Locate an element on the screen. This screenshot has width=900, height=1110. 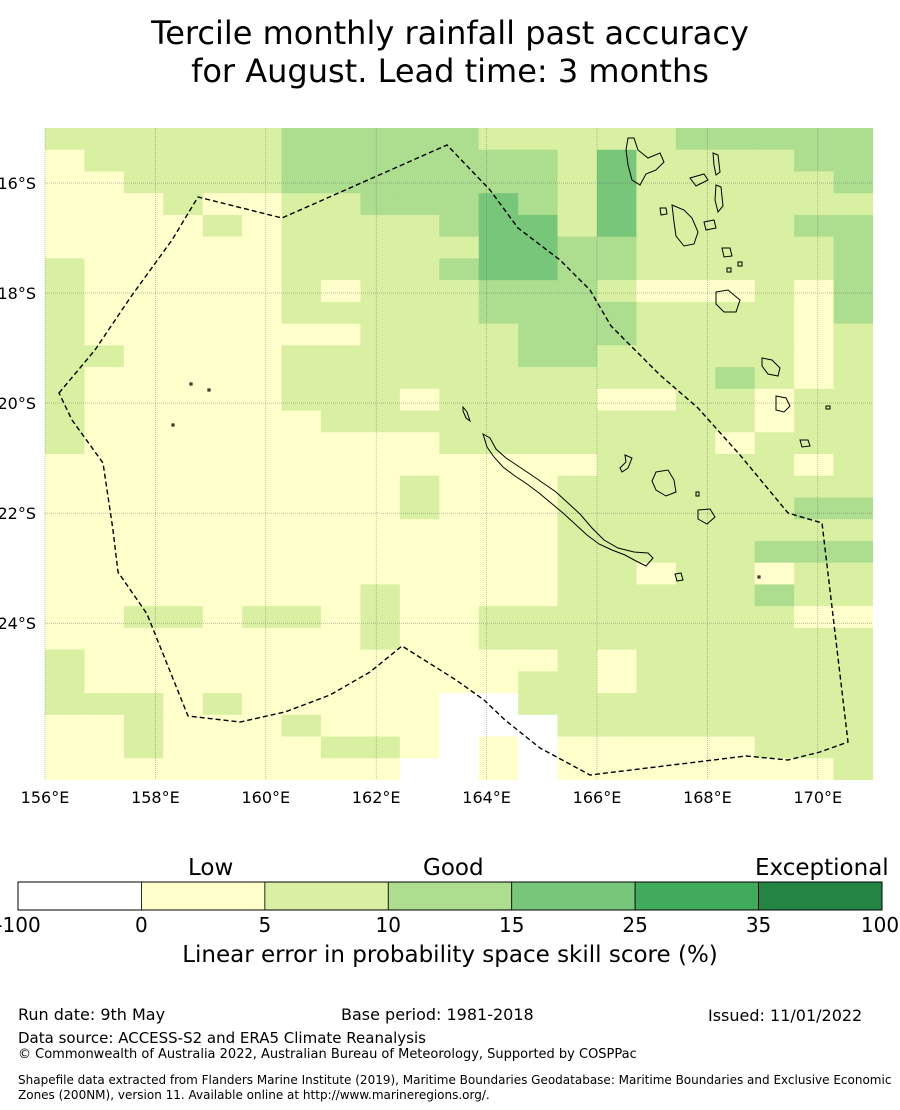
lifou-island is located at coordinates (664, 483).